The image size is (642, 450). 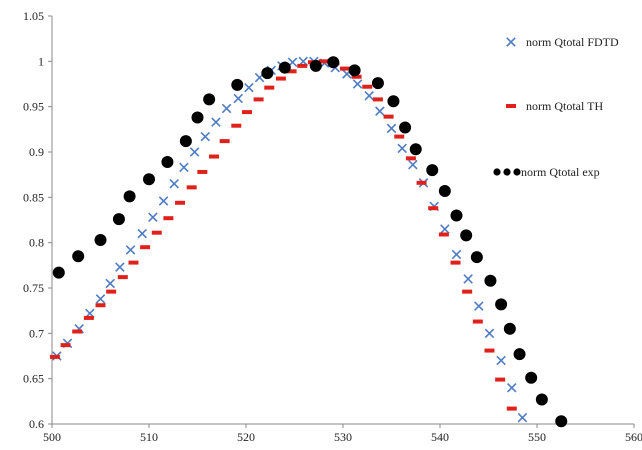 What do you see at coordinates (33, 197) in the screenshot?
I see `y-tick-label: 0.85` at bounding box center [33, 197].